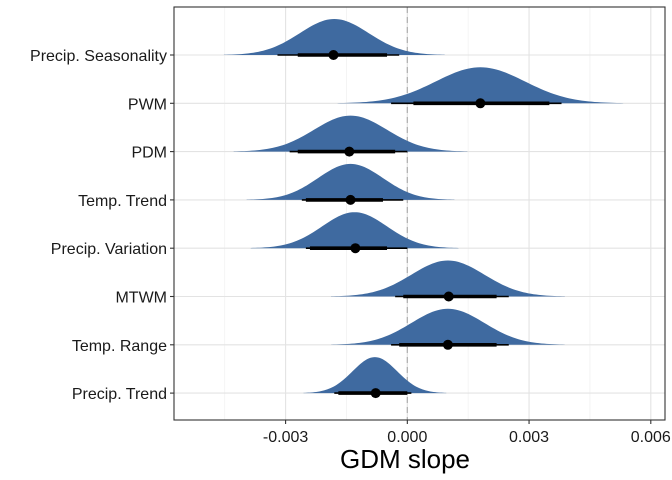 The width and height of the screenshot is (672, 480). Describe the element at coordinates (122, 201) in the screenshot. I see `y-tick-label-4: Temp. Trend` at that location.